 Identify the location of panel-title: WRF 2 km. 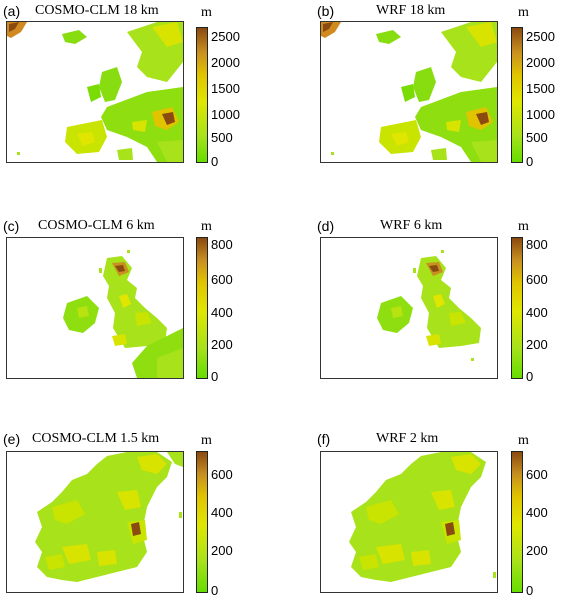
(407, 438).